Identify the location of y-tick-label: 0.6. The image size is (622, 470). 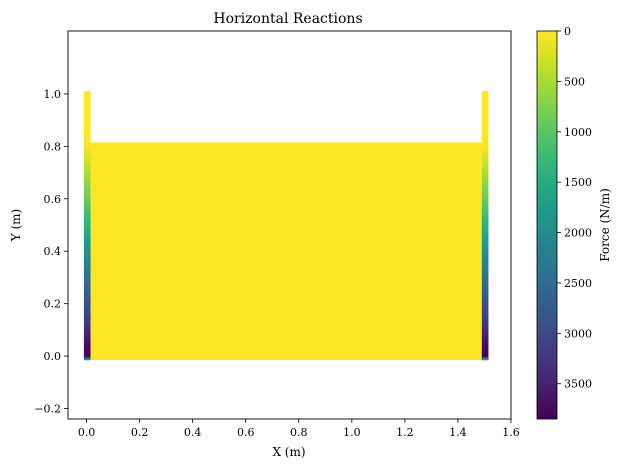
(53, 199).